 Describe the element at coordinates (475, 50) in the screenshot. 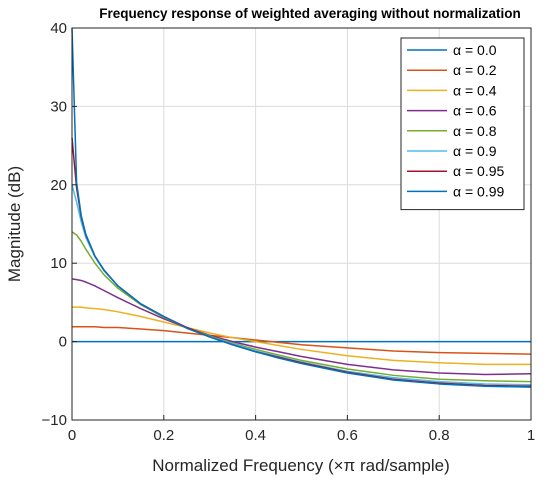

I see `legend-entry-label: α = 0.0` at that location.